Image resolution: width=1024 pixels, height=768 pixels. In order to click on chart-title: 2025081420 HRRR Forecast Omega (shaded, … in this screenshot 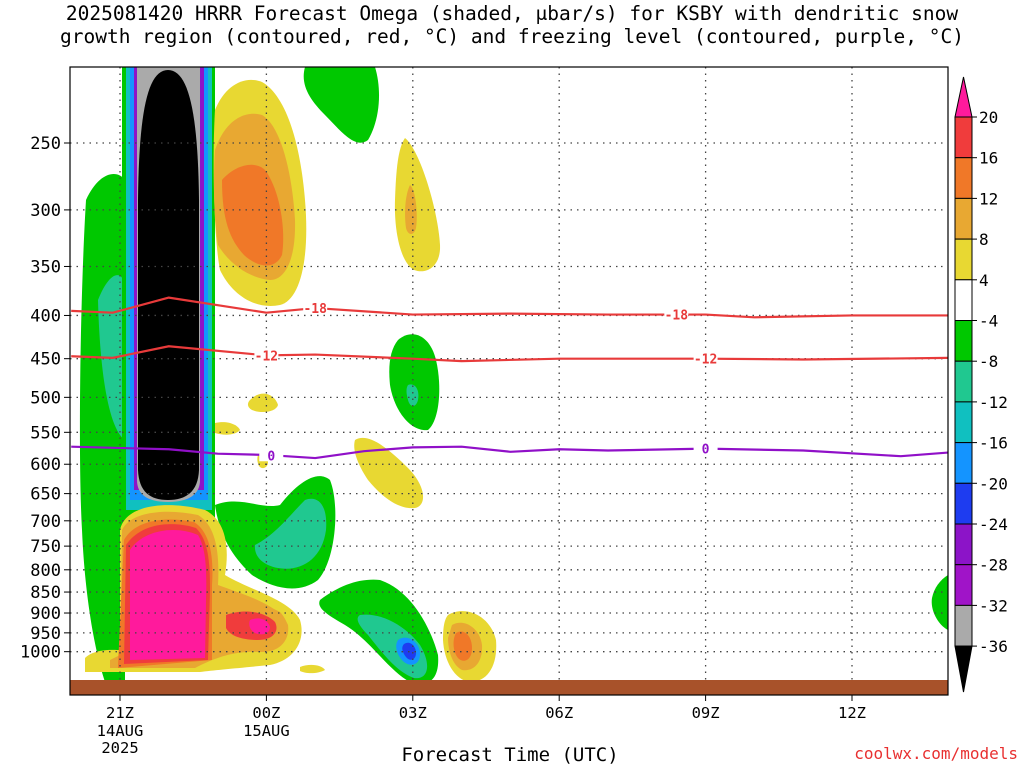, I will do `click(512, 25)`.